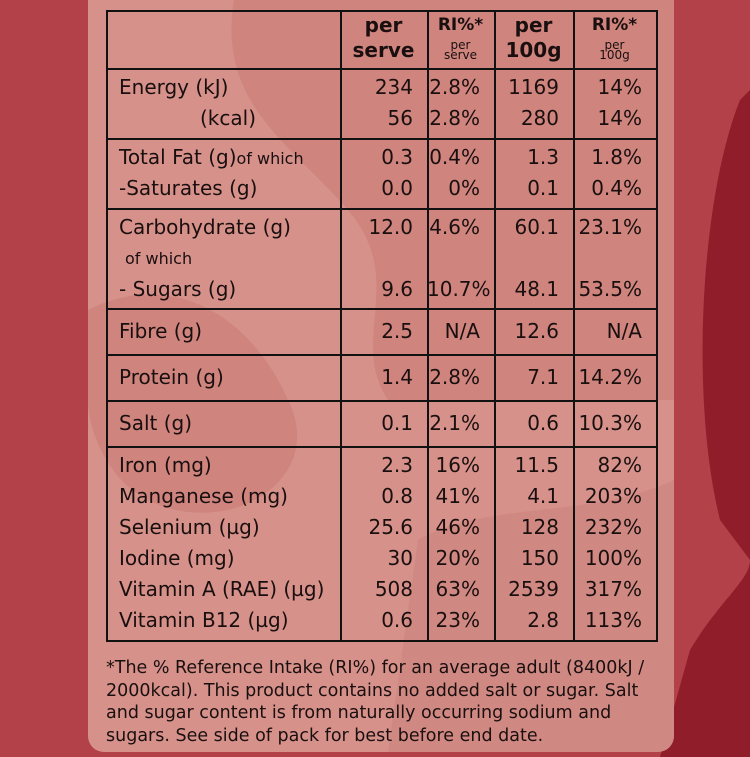  Describe the element at coordinates (457, 558) in the screenshot. I see `cell-value: 20%` at that location.